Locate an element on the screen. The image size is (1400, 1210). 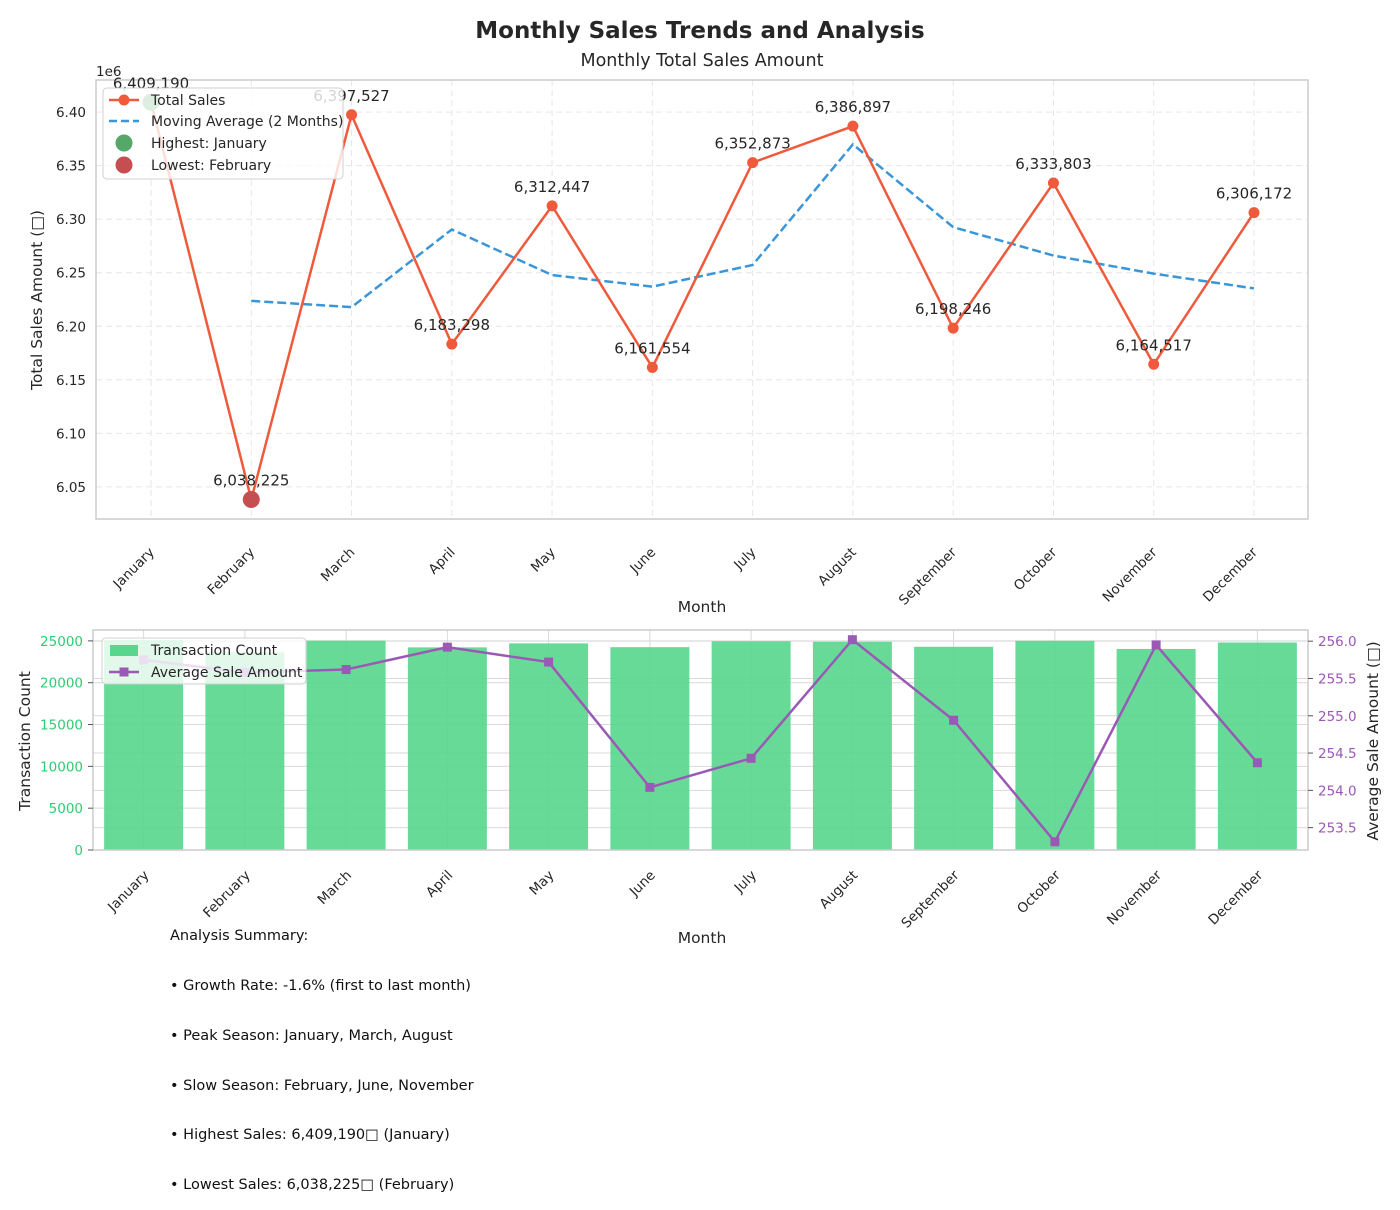
legend-label-moving-average: Moving Average (2 Months) is located at coordinates (247, 122).